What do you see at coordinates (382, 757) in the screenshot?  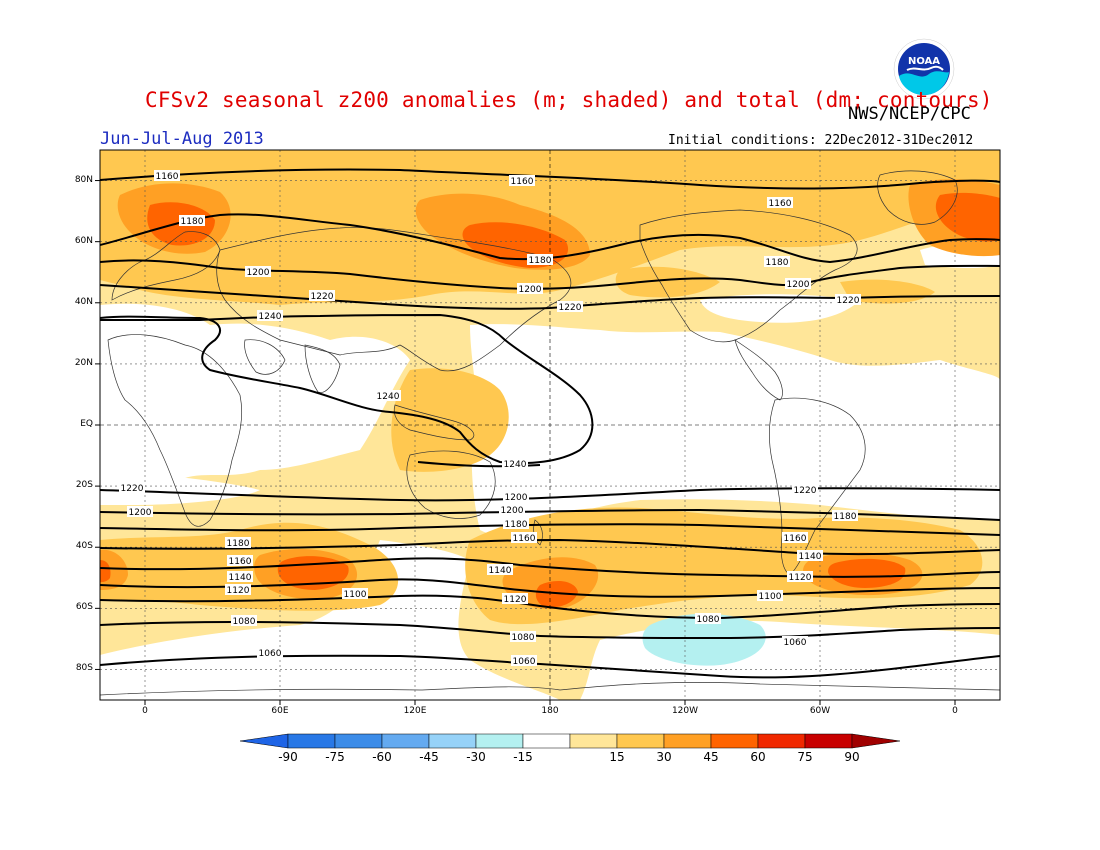 I see `colorbar-tick-label: -60` at bounding box center [382, 757].